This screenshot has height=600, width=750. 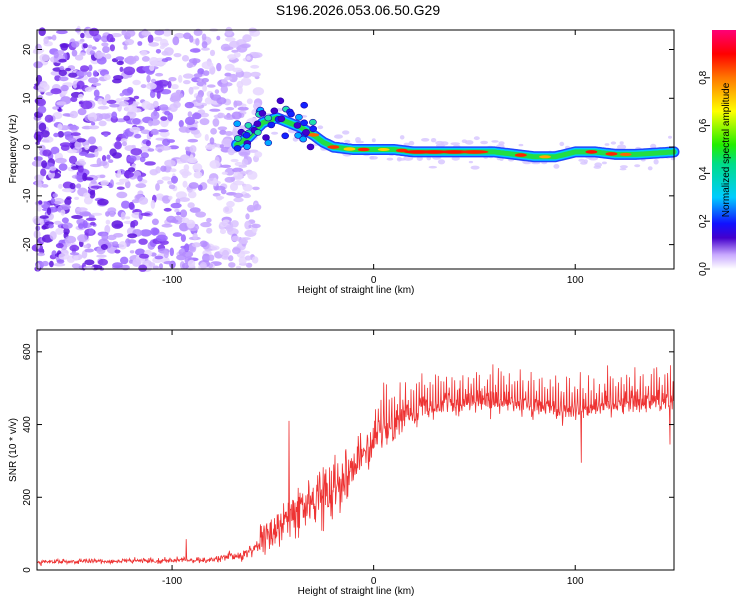 I want to click on colorbar-label: Normalized spectral amplitude, so click(x=726, y=149).